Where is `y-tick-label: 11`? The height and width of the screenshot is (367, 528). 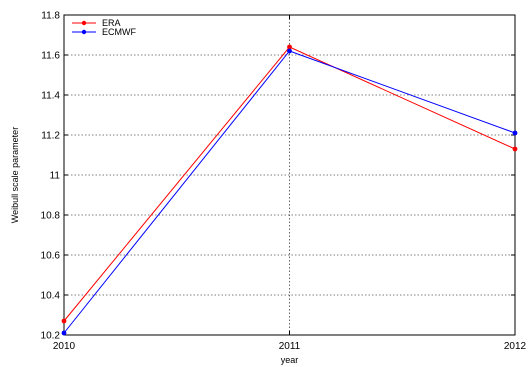
y-tick-label: 11 is located at coordinates (55, 176).